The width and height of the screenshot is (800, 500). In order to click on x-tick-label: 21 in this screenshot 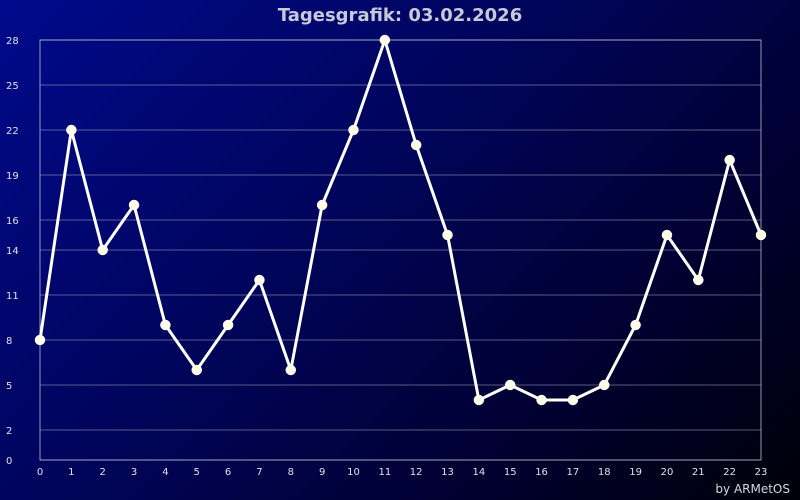, I will do `click(698, 472)`.